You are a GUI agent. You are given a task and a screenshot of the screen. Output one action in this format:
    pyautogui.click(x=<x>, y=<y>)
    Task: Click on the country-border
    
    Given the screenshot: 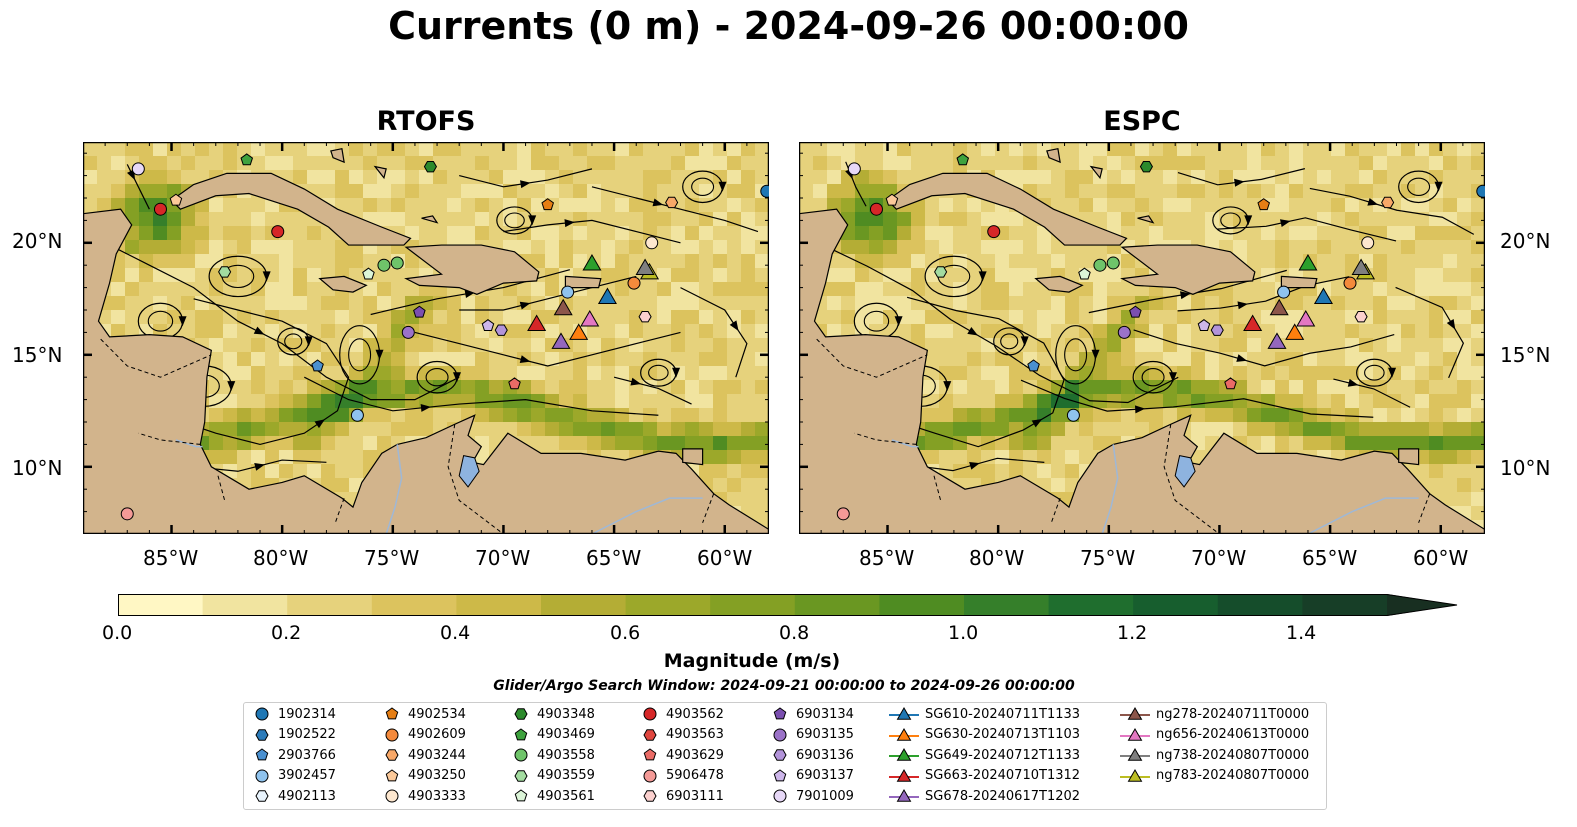 What is the action you would take?
    pyautogui.click(x=1191, y=479)
    